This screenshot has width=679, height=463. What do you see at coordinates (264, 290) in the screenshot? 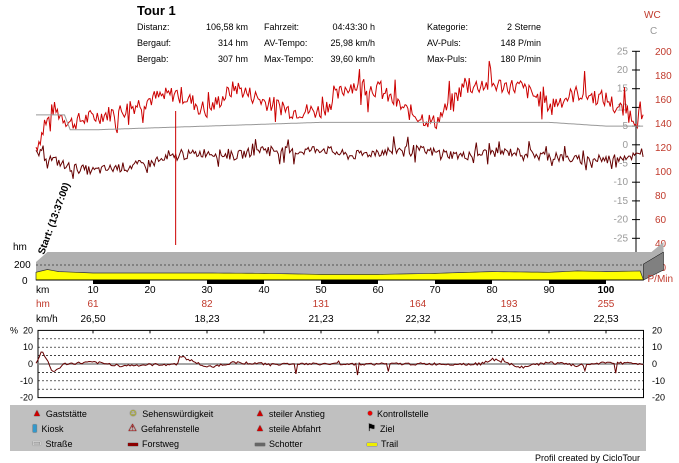
I see `km-tick-label: 40` at bounding box center [264, 290].